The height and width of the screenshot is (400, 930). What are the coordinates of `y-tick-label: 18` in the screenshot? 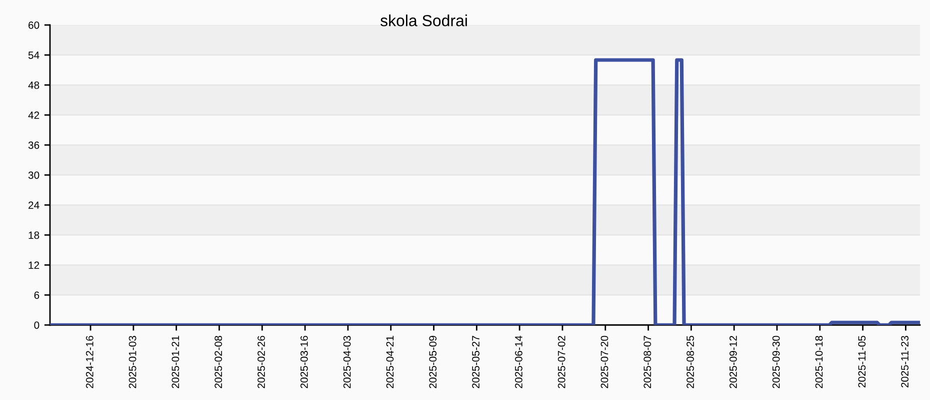 It's located at (34, 235).